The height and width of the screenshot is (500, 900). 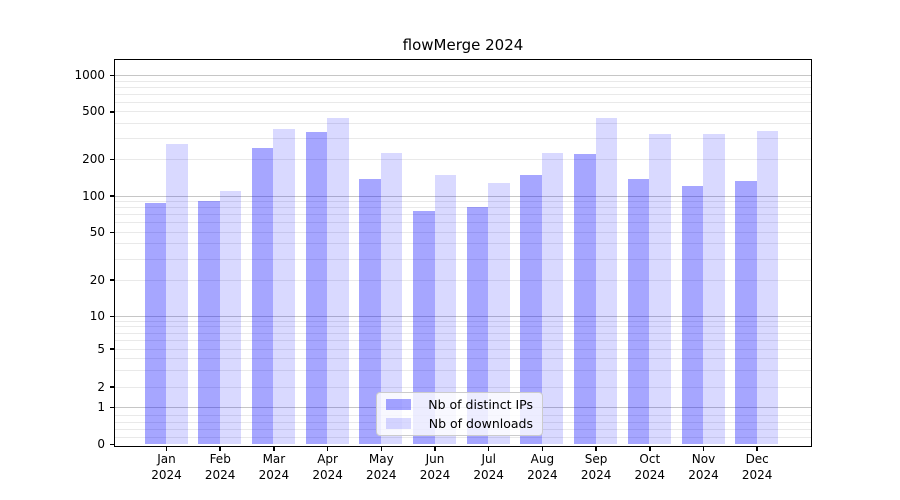 I want to click on bar-downloads-may, so click(x=391, y=298).